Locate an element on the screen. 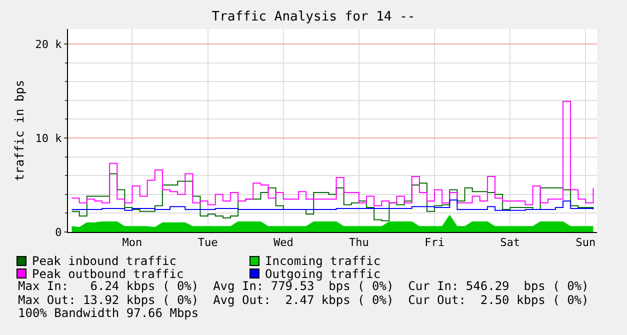  y-tick-label: 10 k is located at coordinates (48, 138).